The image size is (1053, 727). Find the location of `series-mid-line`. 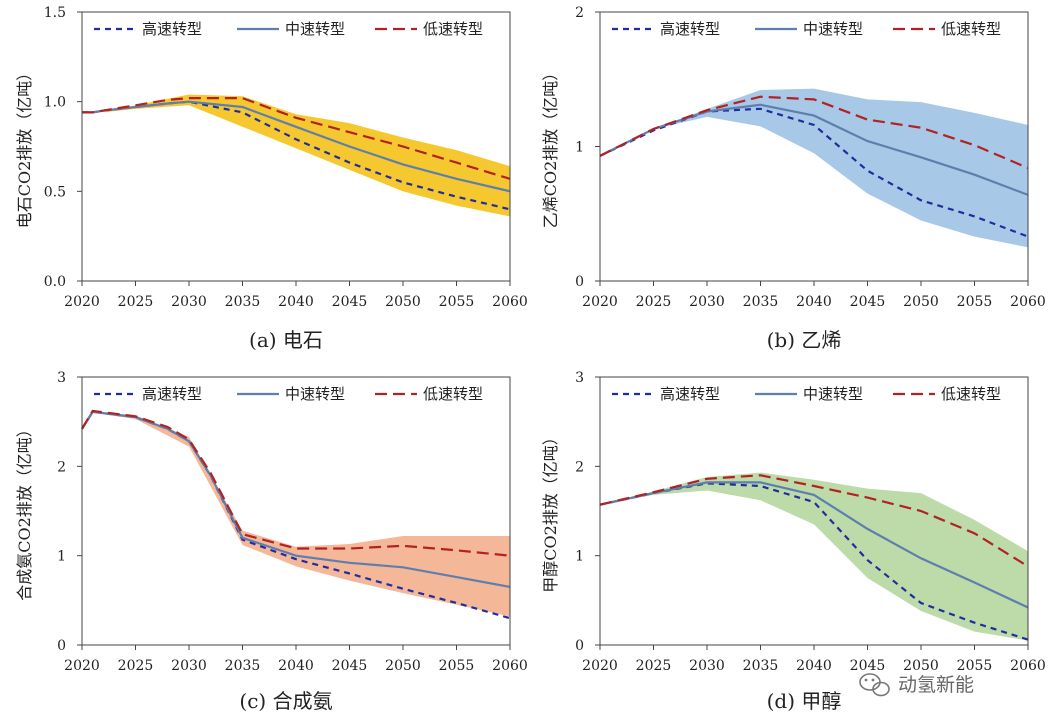

series-mid-line is located at coordinates (814, 545).